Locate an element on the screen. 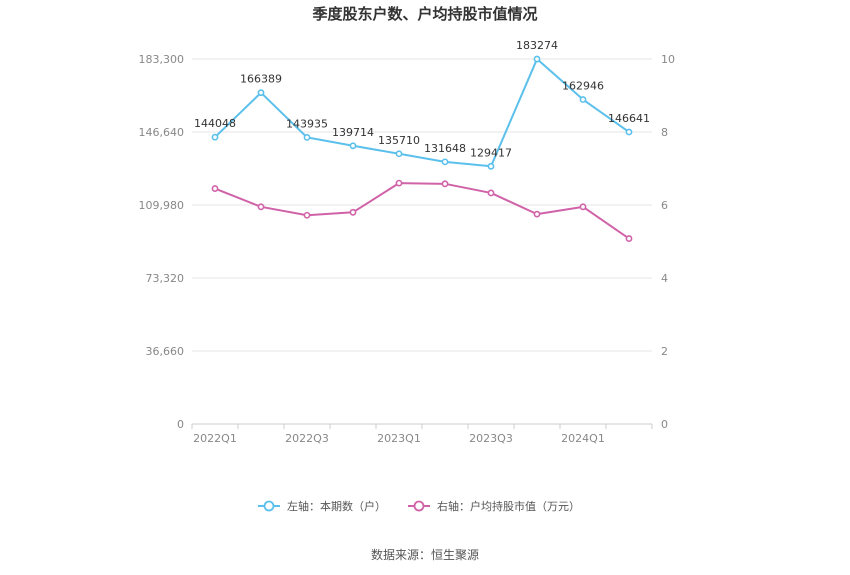  data-label: 166389 is located at coordinates (261, 79).